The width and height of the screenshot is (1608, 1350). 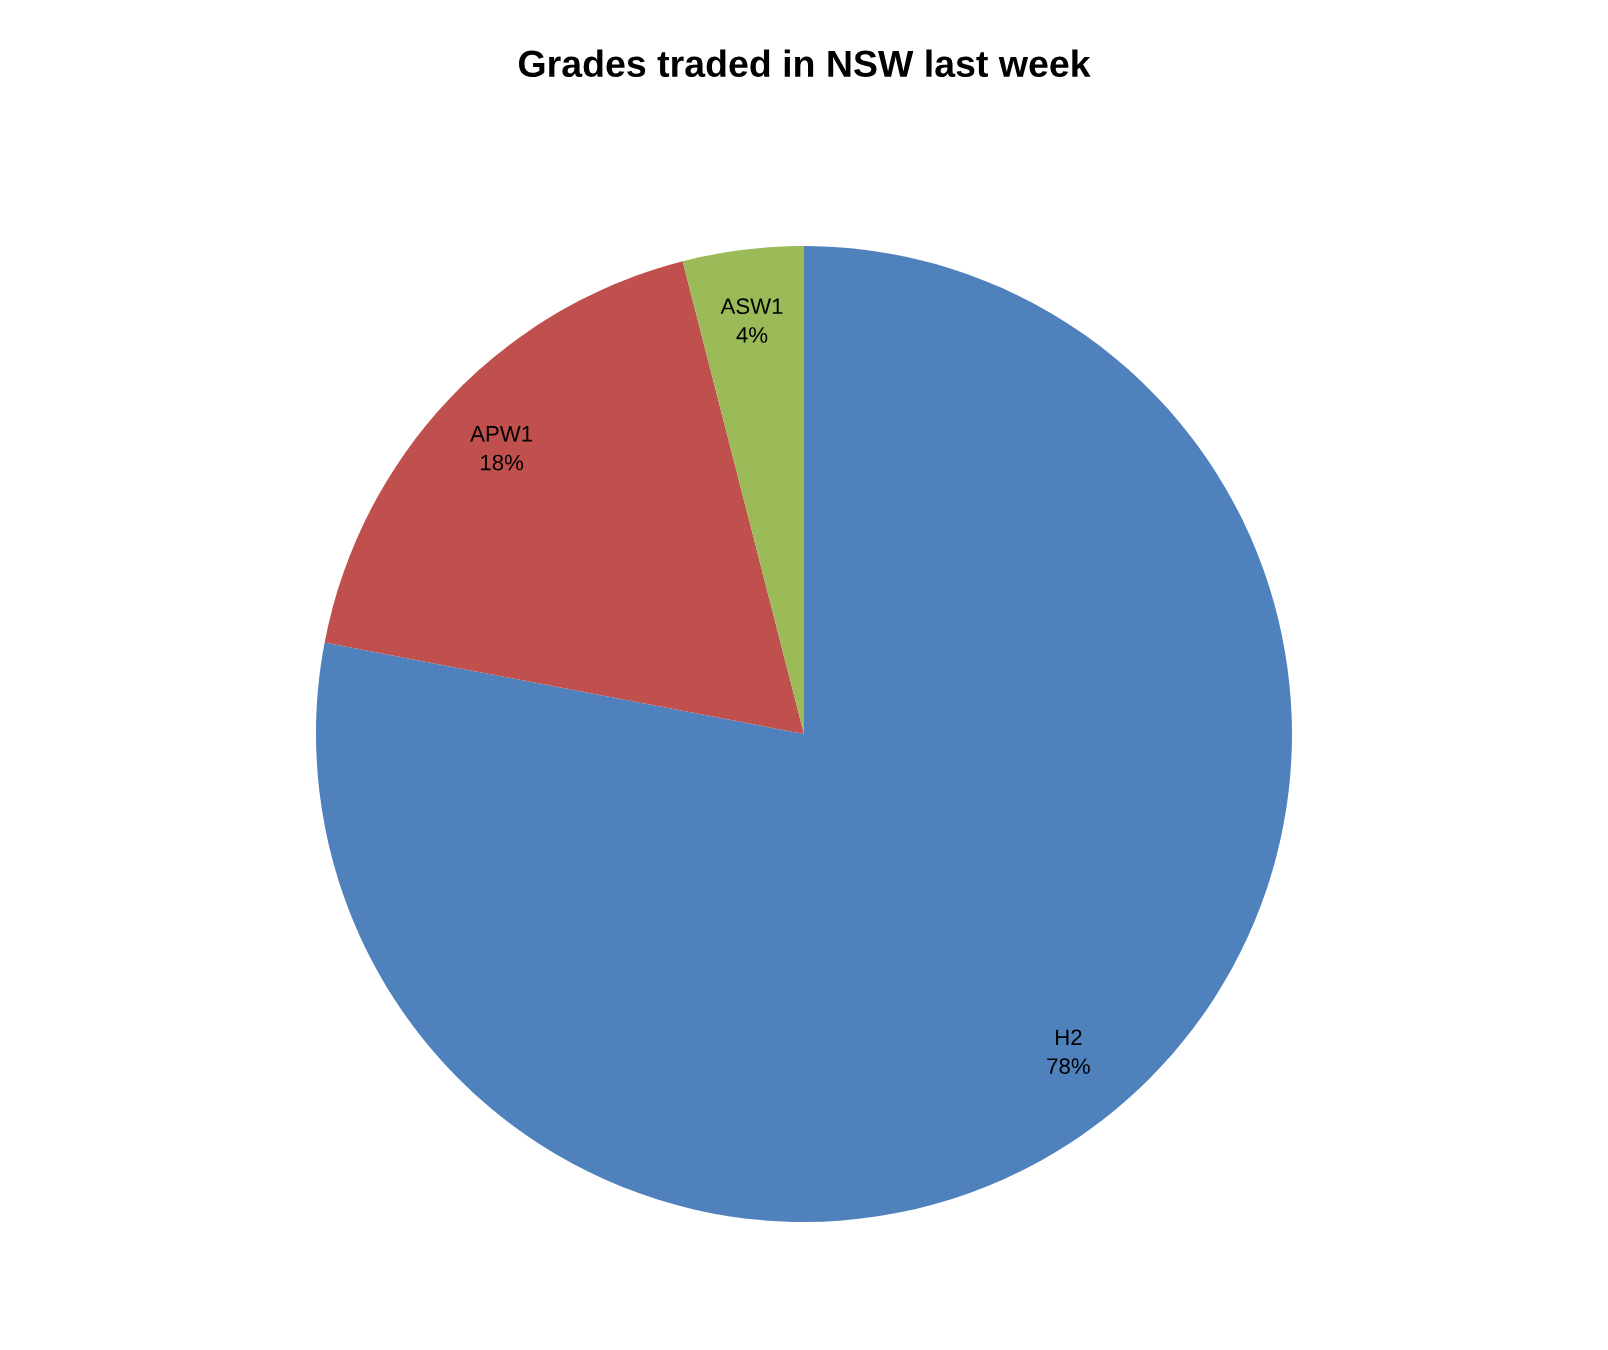 I want to click on data-label: 78%, so click(x=1068, y=1066).